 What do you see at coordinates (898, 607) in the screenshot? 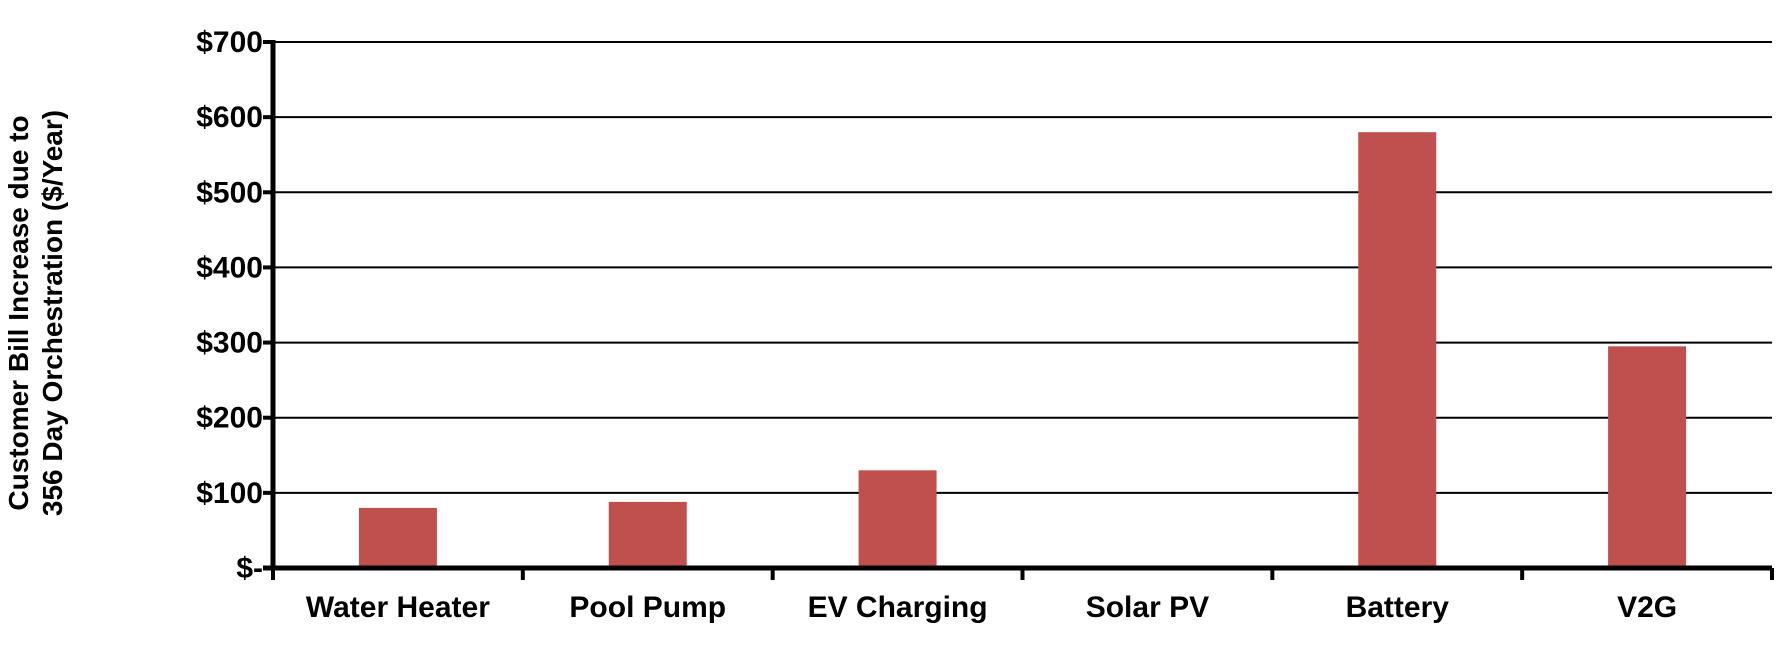
I see `x-tick-label: EV Charging` at bounding box center [898, 607].